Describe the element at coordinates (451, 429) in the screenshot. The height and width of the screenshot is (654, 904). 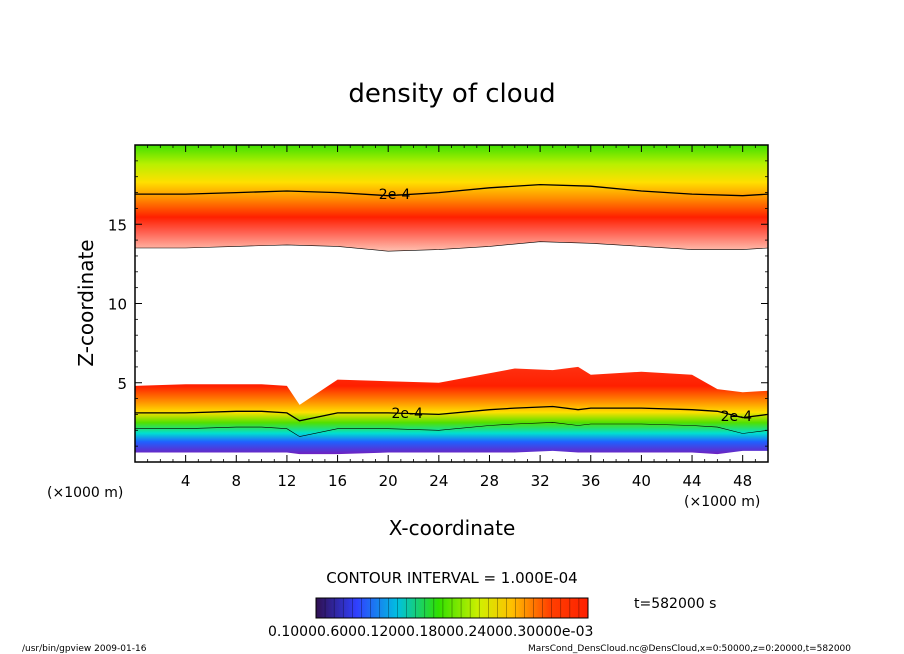
I see `lower-contour-secondary` at that location.